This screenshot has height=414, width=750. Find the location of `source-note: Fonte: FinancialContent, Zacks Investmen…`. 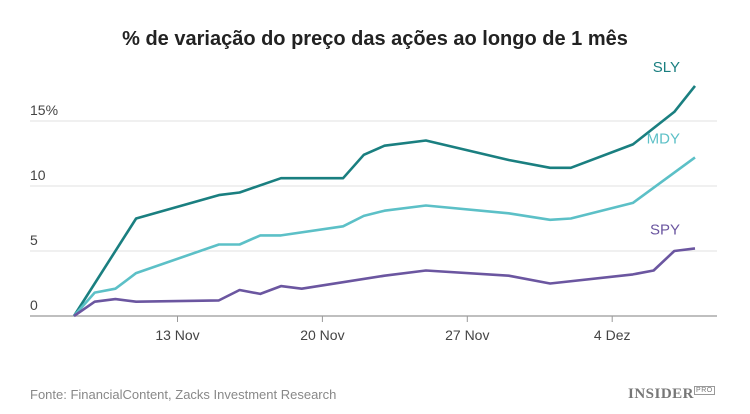

source-note: Fonte: FinancialContent, Zacks Investmen… is located at coordinates (183, 394).